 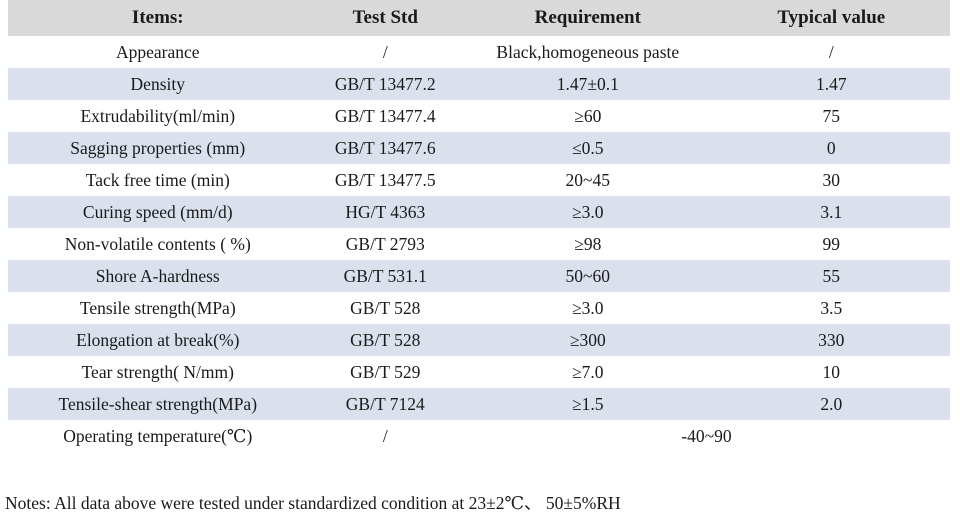 I want to click on cell-requirement: ≥60, so click(x=588, y=115).